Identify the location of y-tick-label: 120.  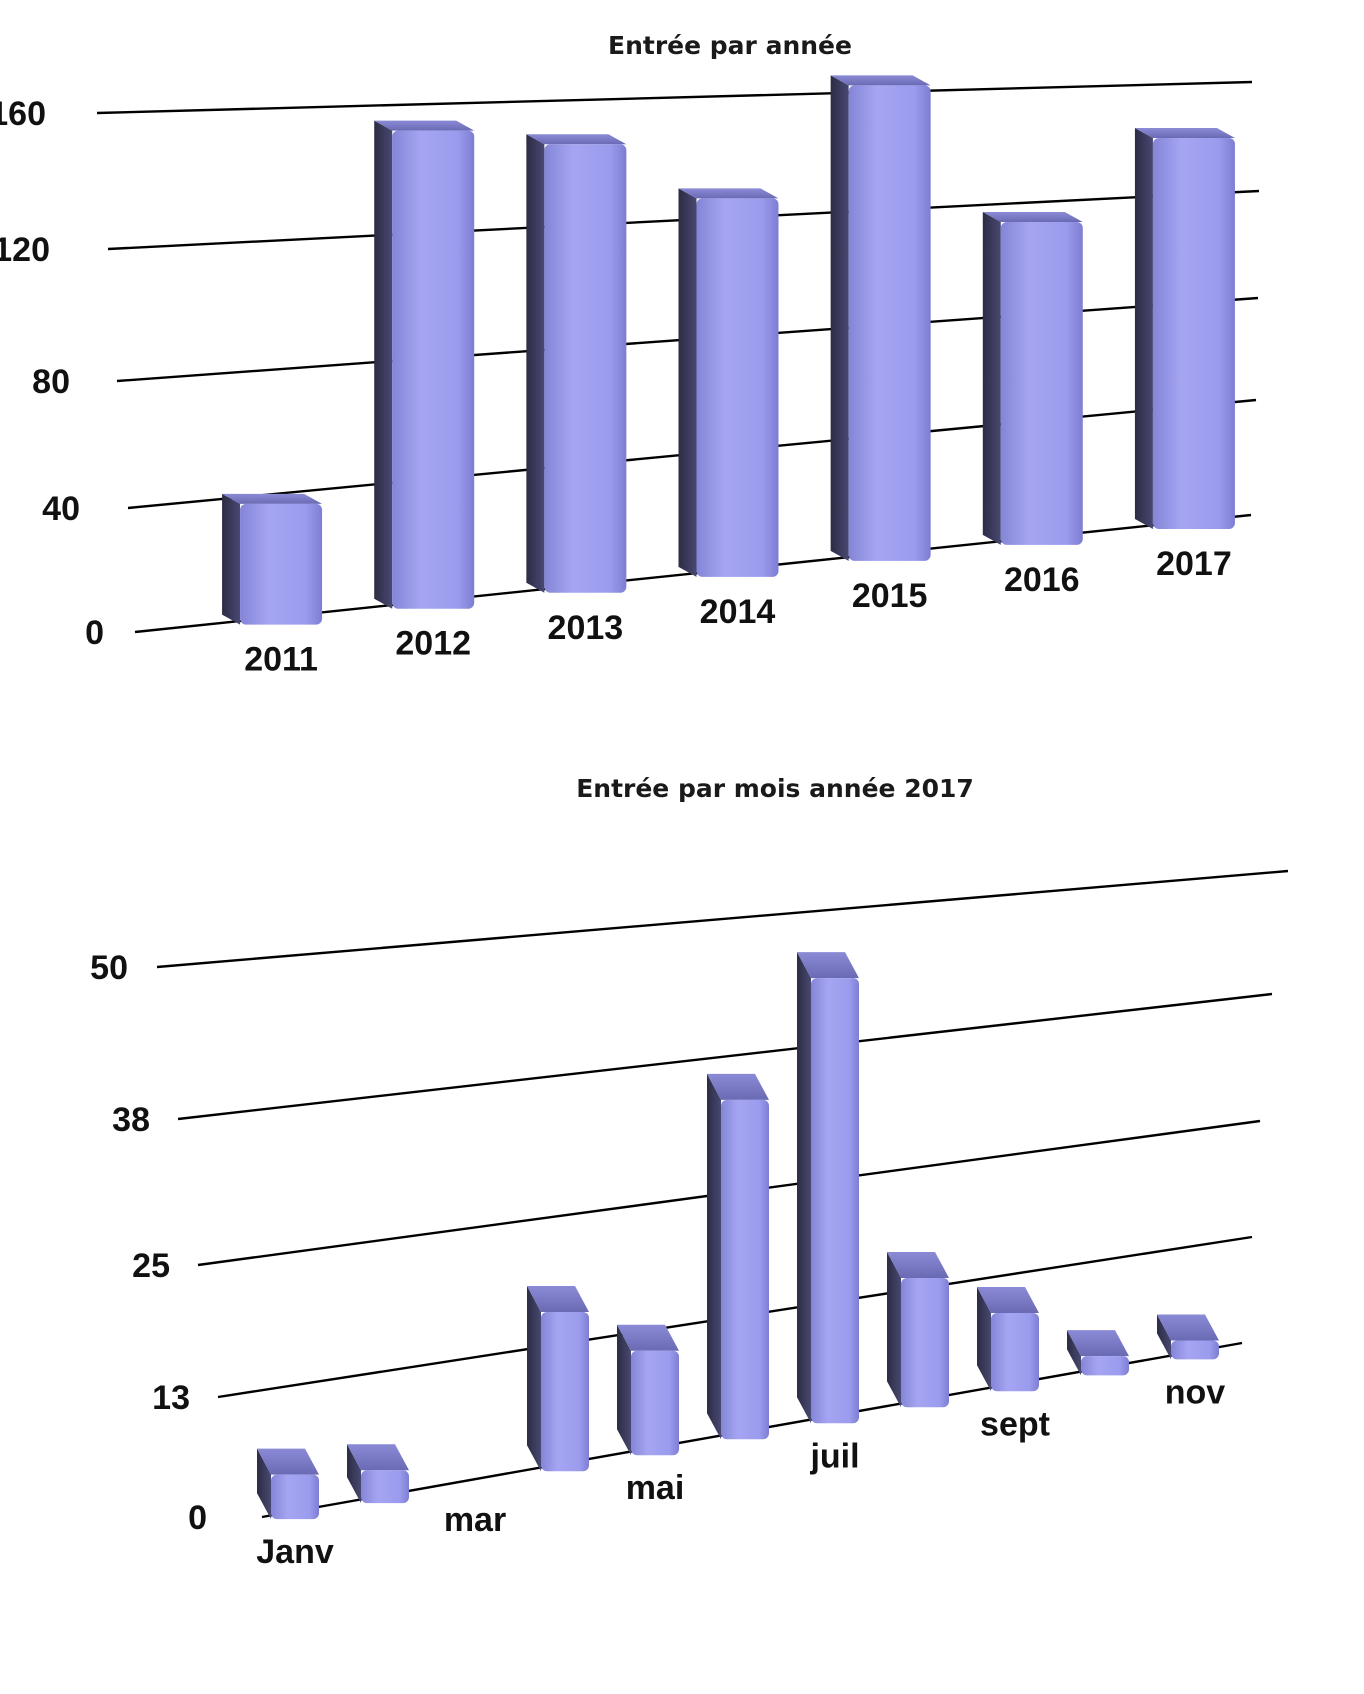
(25, 250).